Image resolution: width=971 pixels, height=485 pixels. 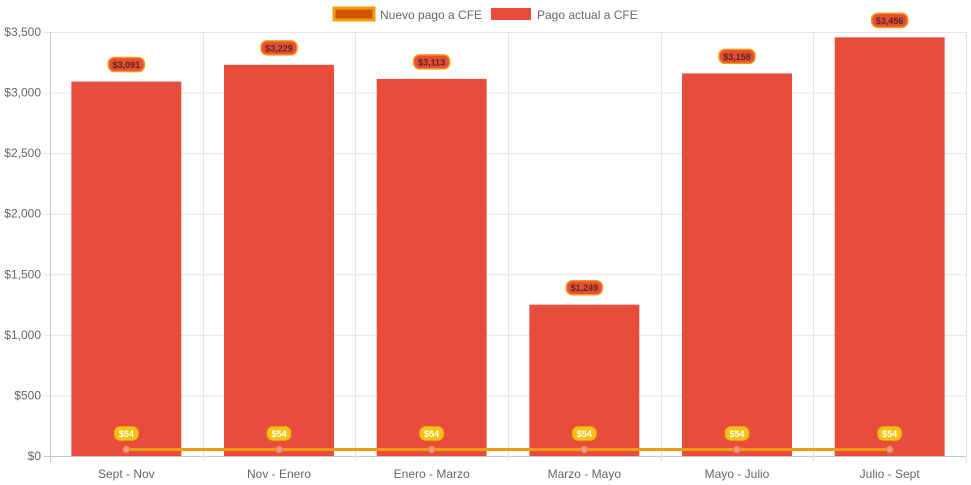 I want to click on bar-data-label-text: $3,113, so click(x=431, y=62).